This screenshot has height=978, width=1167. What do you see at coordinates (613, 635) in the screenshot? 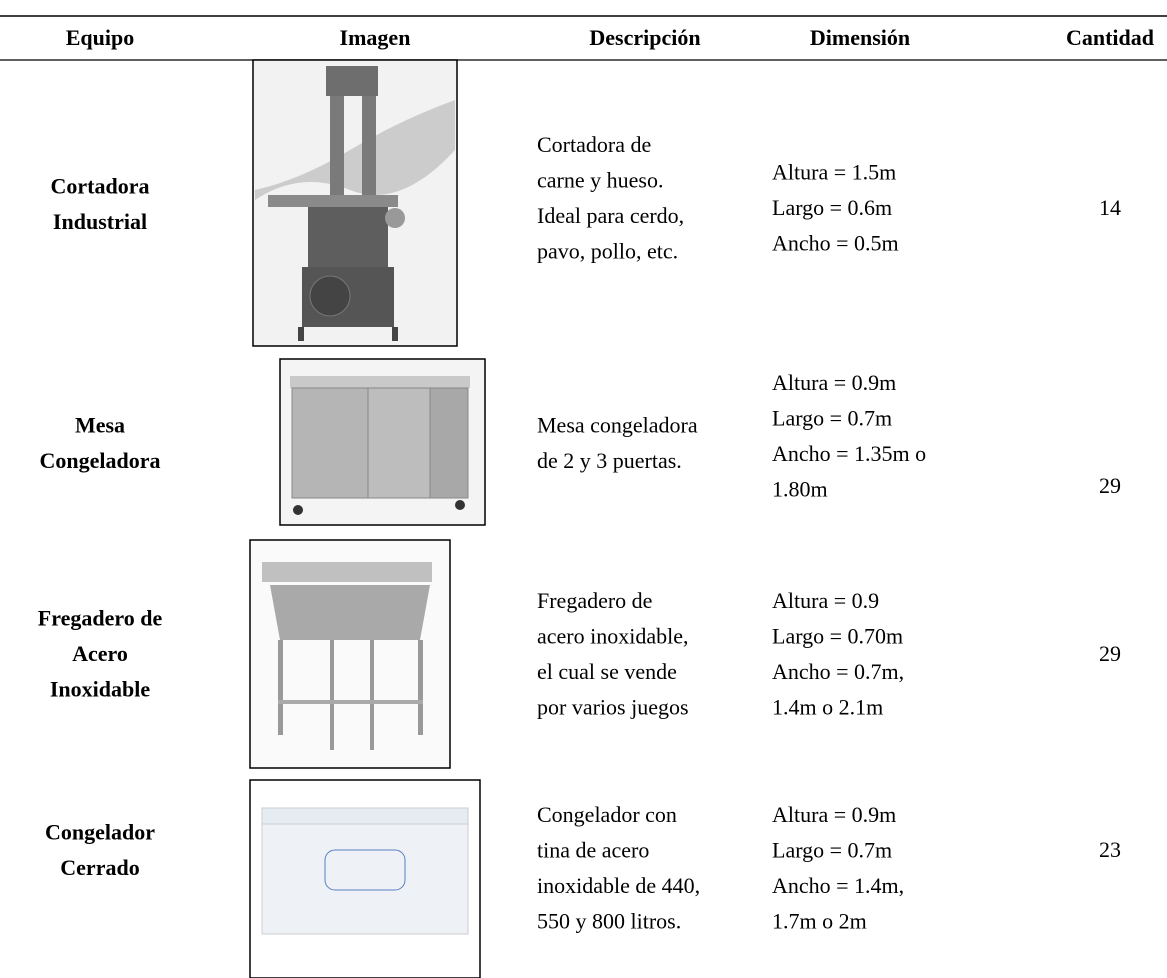
I see `description: acero inoxidable,` at bounding box center [613, 635].